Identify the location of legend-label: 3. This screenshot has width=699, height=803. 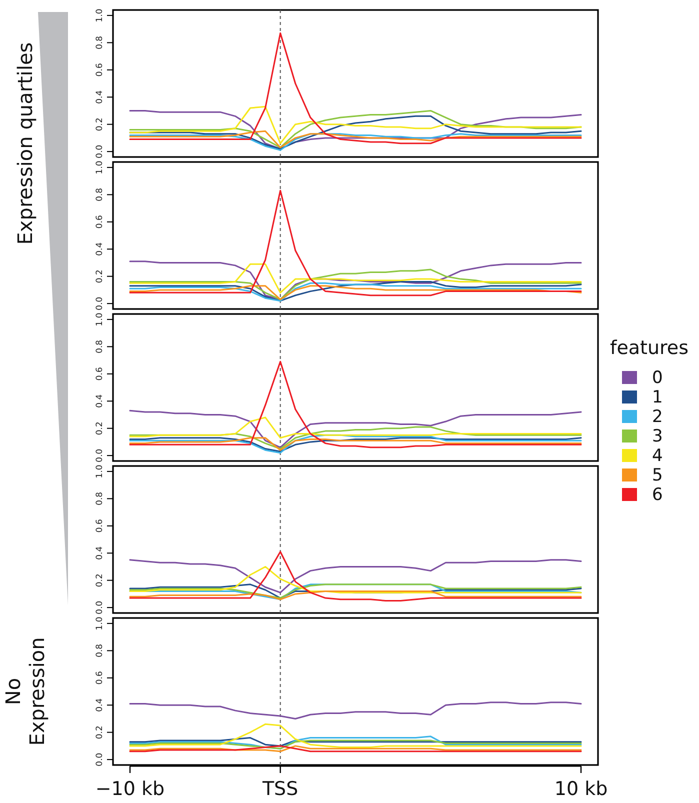
(657, 436).